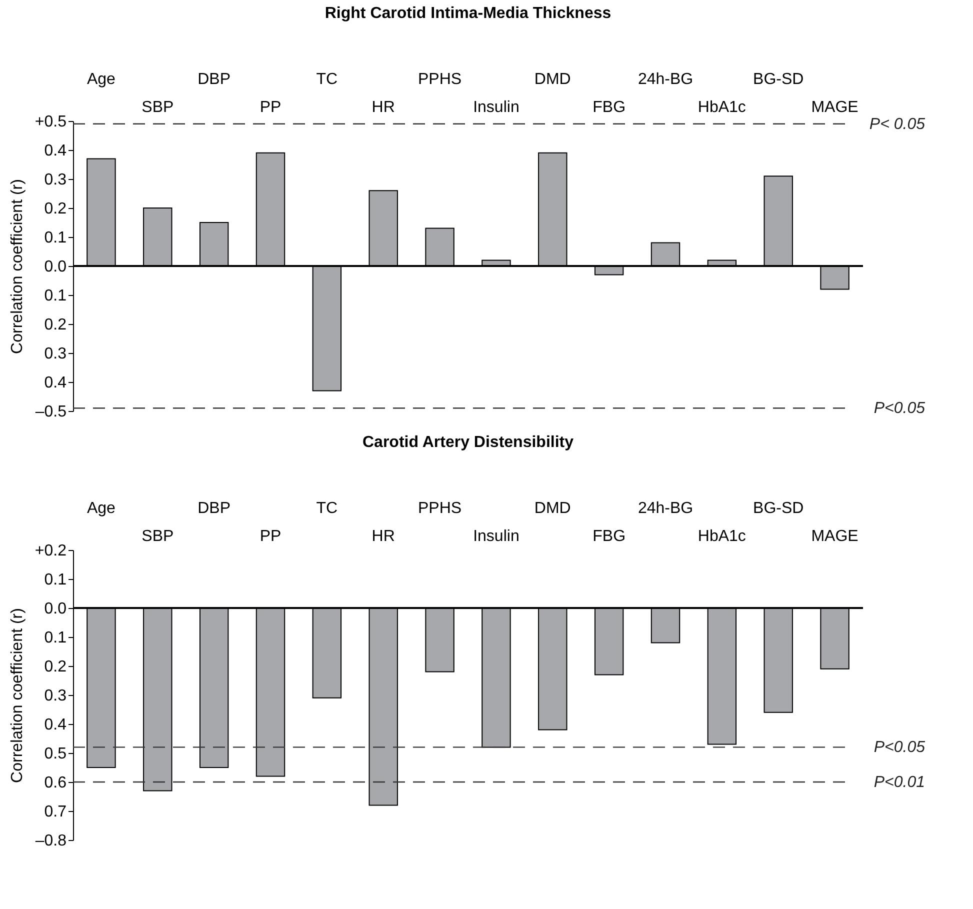 Image resolution: width=973 pixels, height=909 pixels. What do you see at coordinates (50, 122) in the screenshot?
I see `y-tick-label: +0.5` at bounding box center [50, 122].